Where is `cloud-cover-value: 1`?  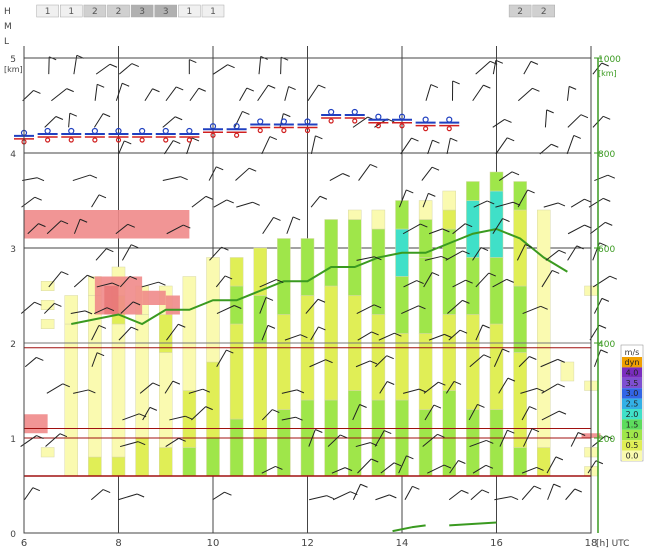
cloud-cover-value: 1 is located at coordinates (213, 12).